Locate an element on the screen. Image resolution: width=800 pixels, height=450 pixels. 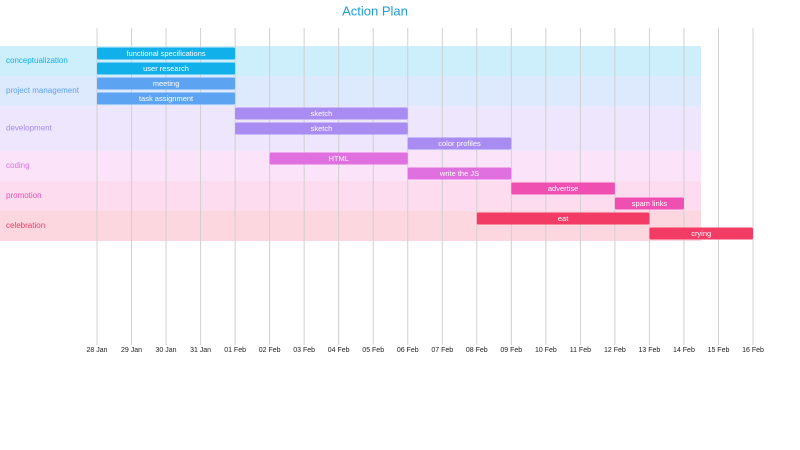
task-label: eat is located at coordinates (563, 218).